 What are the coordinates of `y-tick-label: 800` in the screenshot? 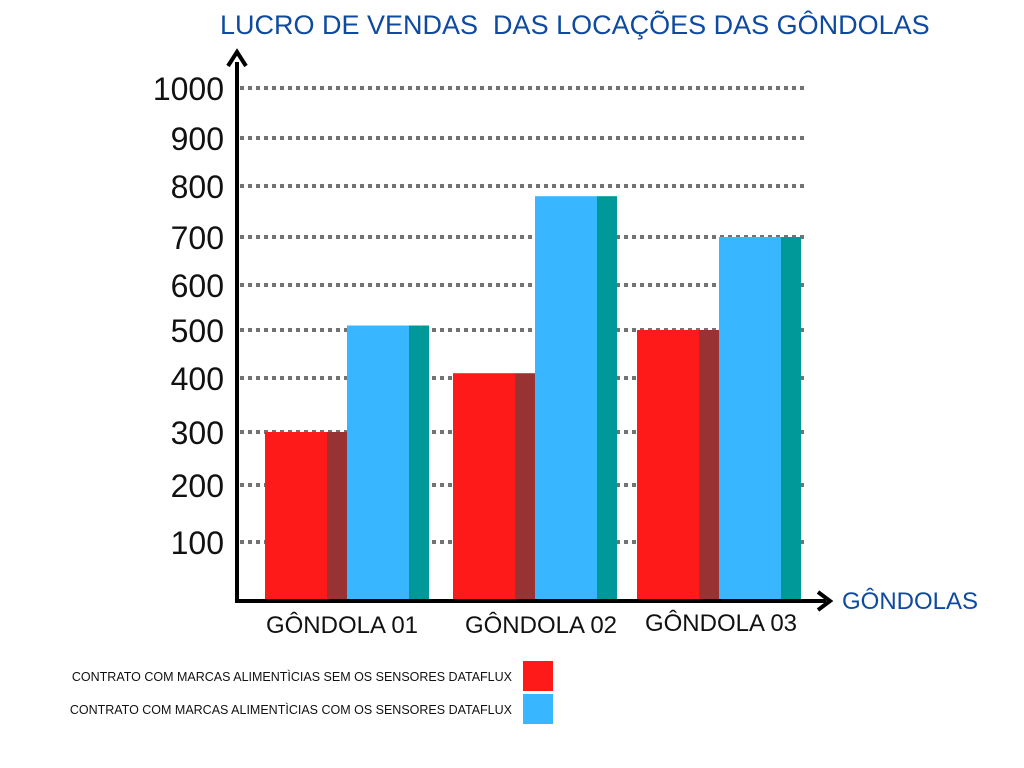 It's located at (197, 187).